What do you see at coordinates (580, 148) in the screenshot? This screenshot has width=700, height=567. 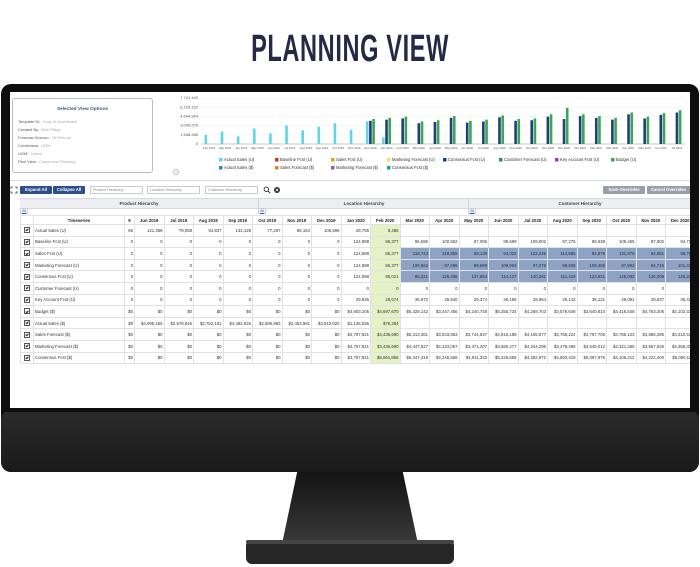 I see `x-tick-label: Jan 2021` at bounding box center [580, 148].